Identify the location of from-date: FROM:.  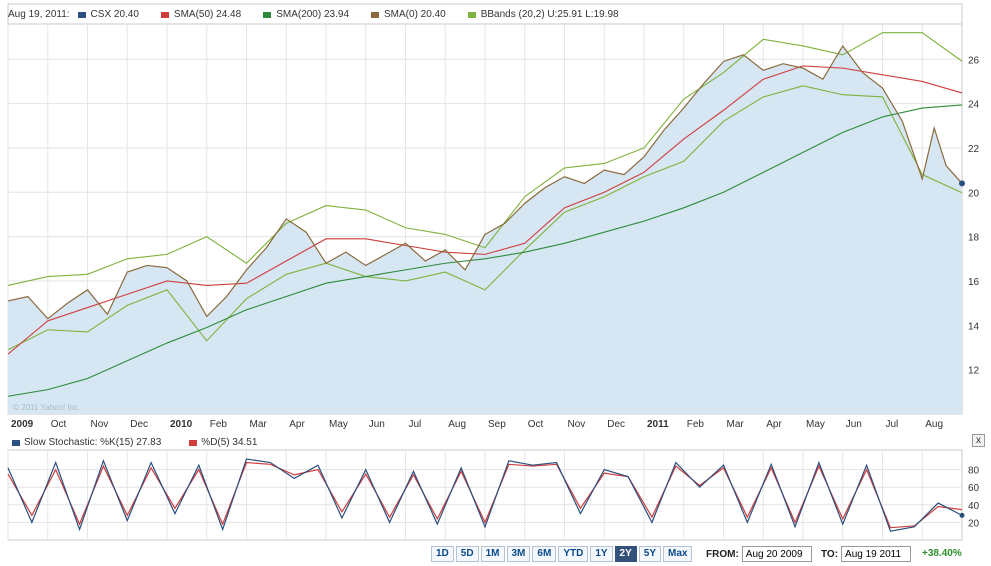
(759, 554).